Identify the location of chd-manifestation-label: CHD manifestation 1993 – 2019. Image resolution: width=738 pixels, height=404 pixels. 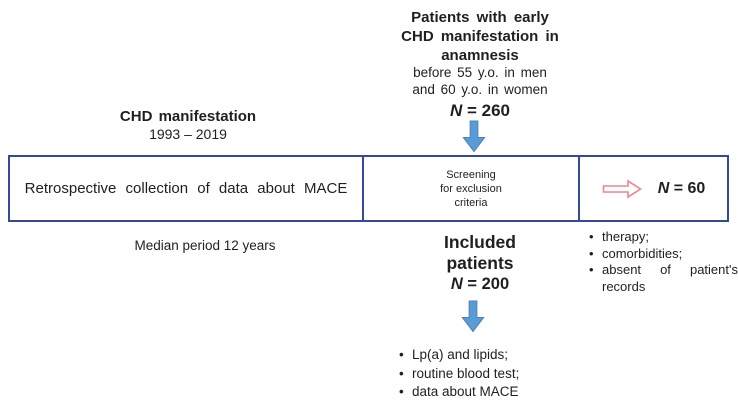
(188, 125).